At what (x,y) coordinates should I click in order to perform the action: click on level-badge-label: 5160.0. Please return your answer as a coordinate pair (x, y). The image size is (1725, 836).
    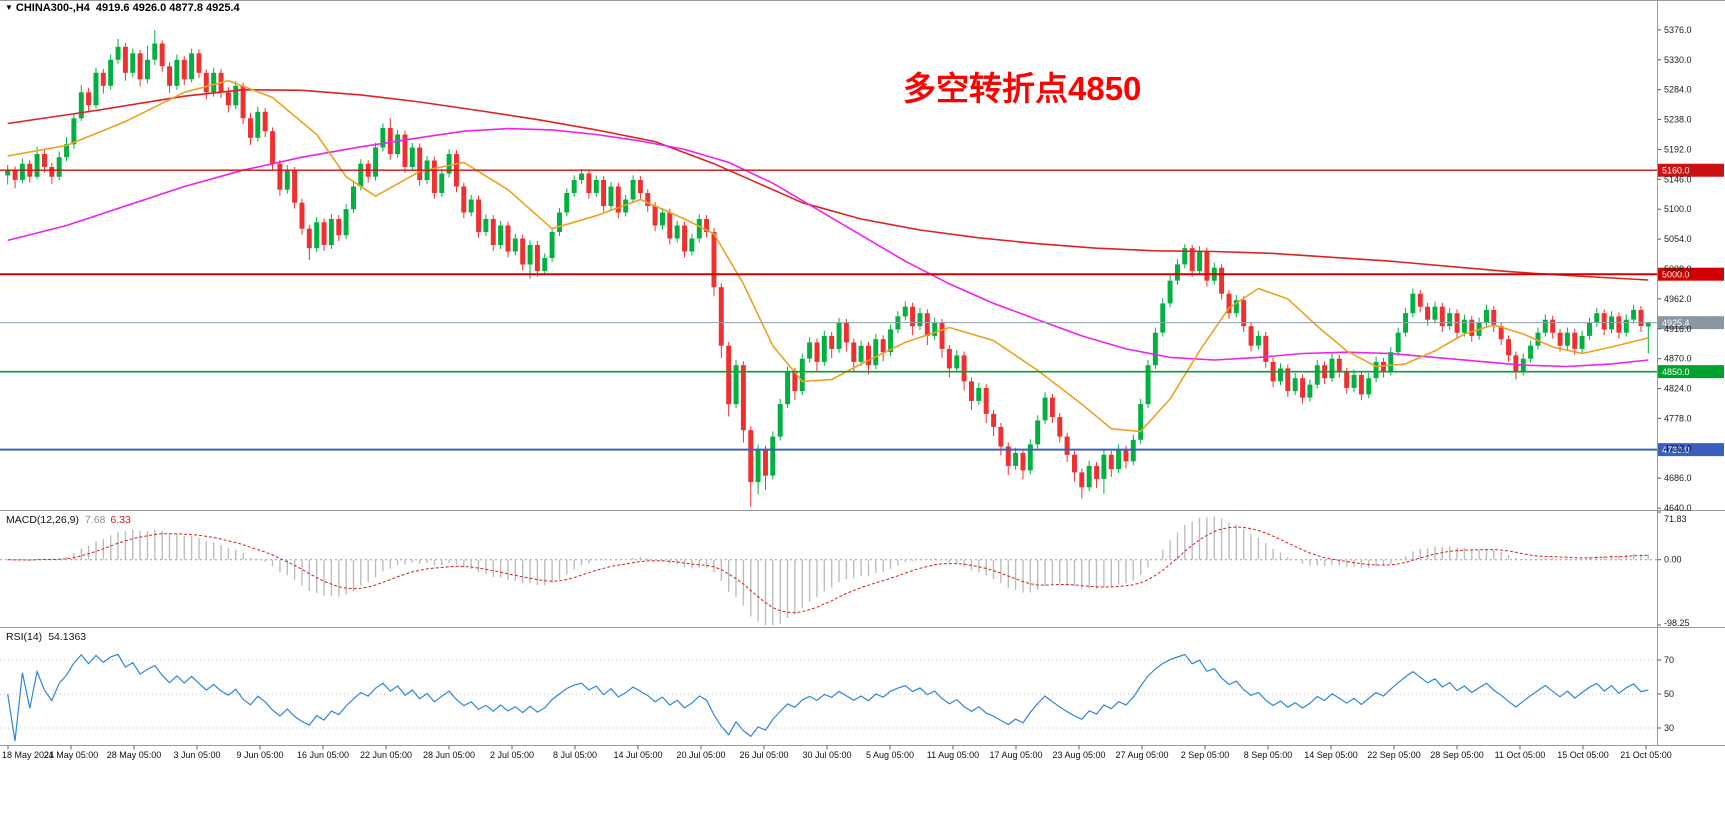
    Looking at the image, I should click on (1676, 171).